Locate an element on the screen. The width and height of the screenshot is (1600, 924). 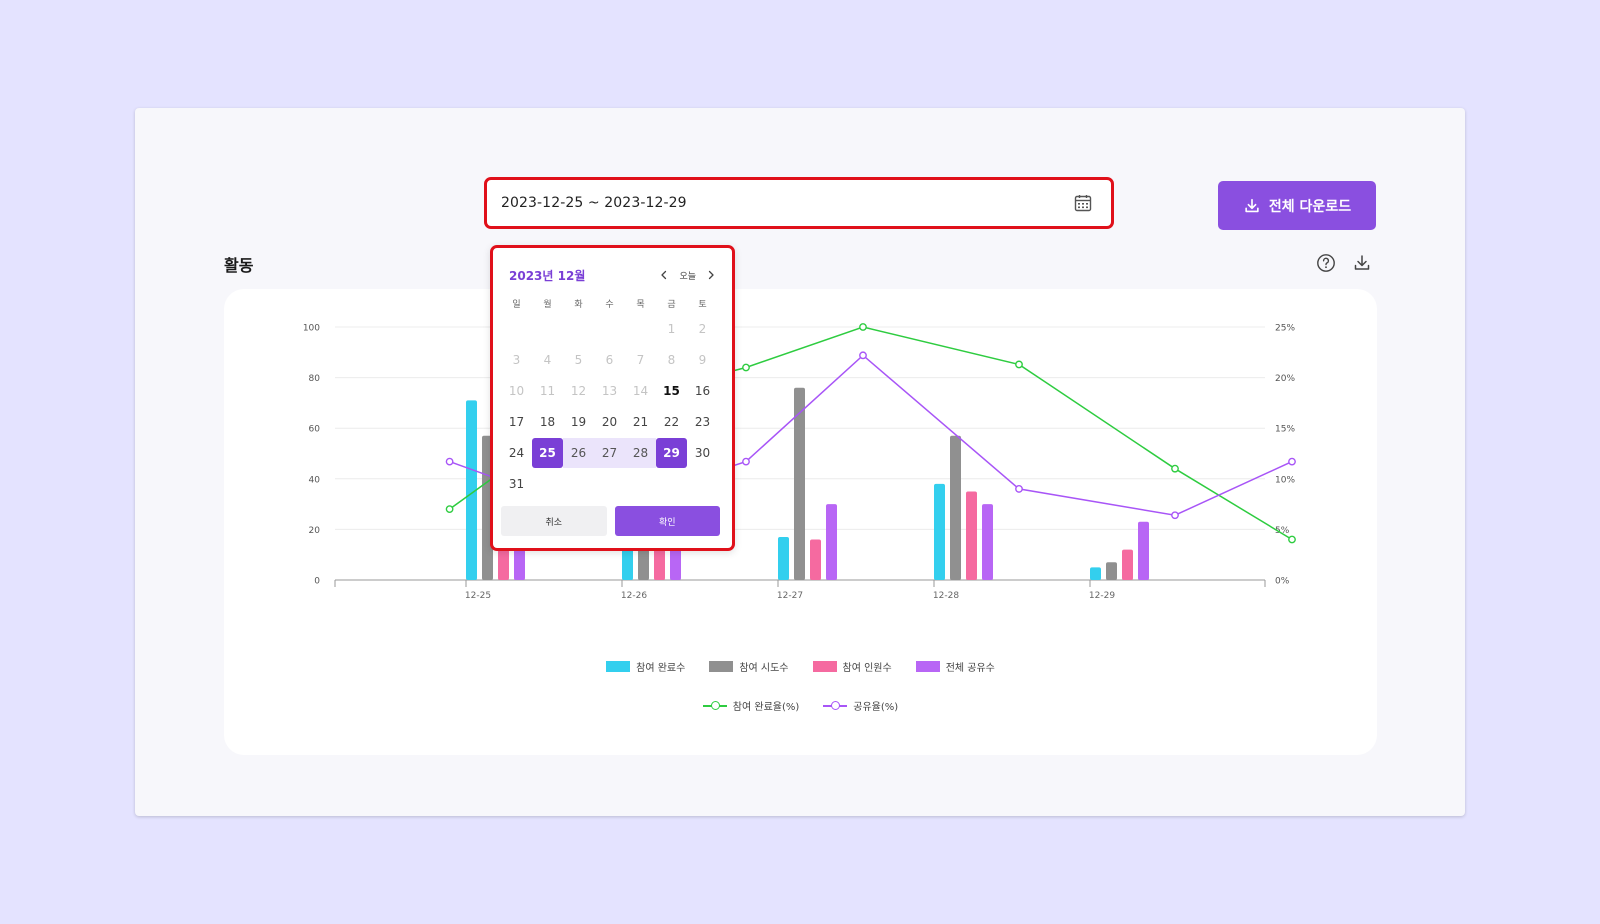
calendar-day: 15 is located at coordinates (671, 390).